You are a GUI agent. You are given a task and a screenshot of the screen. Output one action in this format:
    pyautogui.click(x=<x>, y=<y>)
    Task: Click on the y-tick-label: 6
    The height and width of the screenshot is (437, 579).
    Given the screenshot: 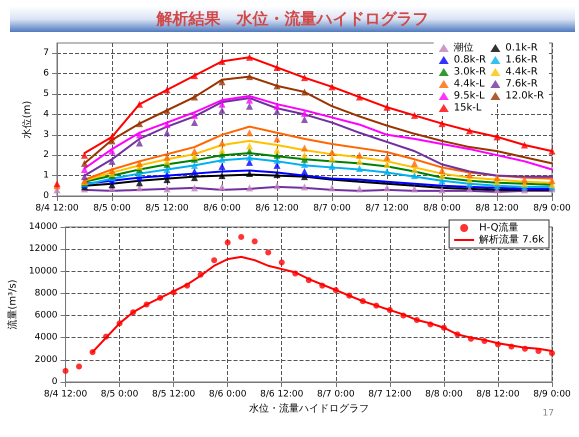 What is the action you would take?
    pyautogui.click(x=46, y=73)
    